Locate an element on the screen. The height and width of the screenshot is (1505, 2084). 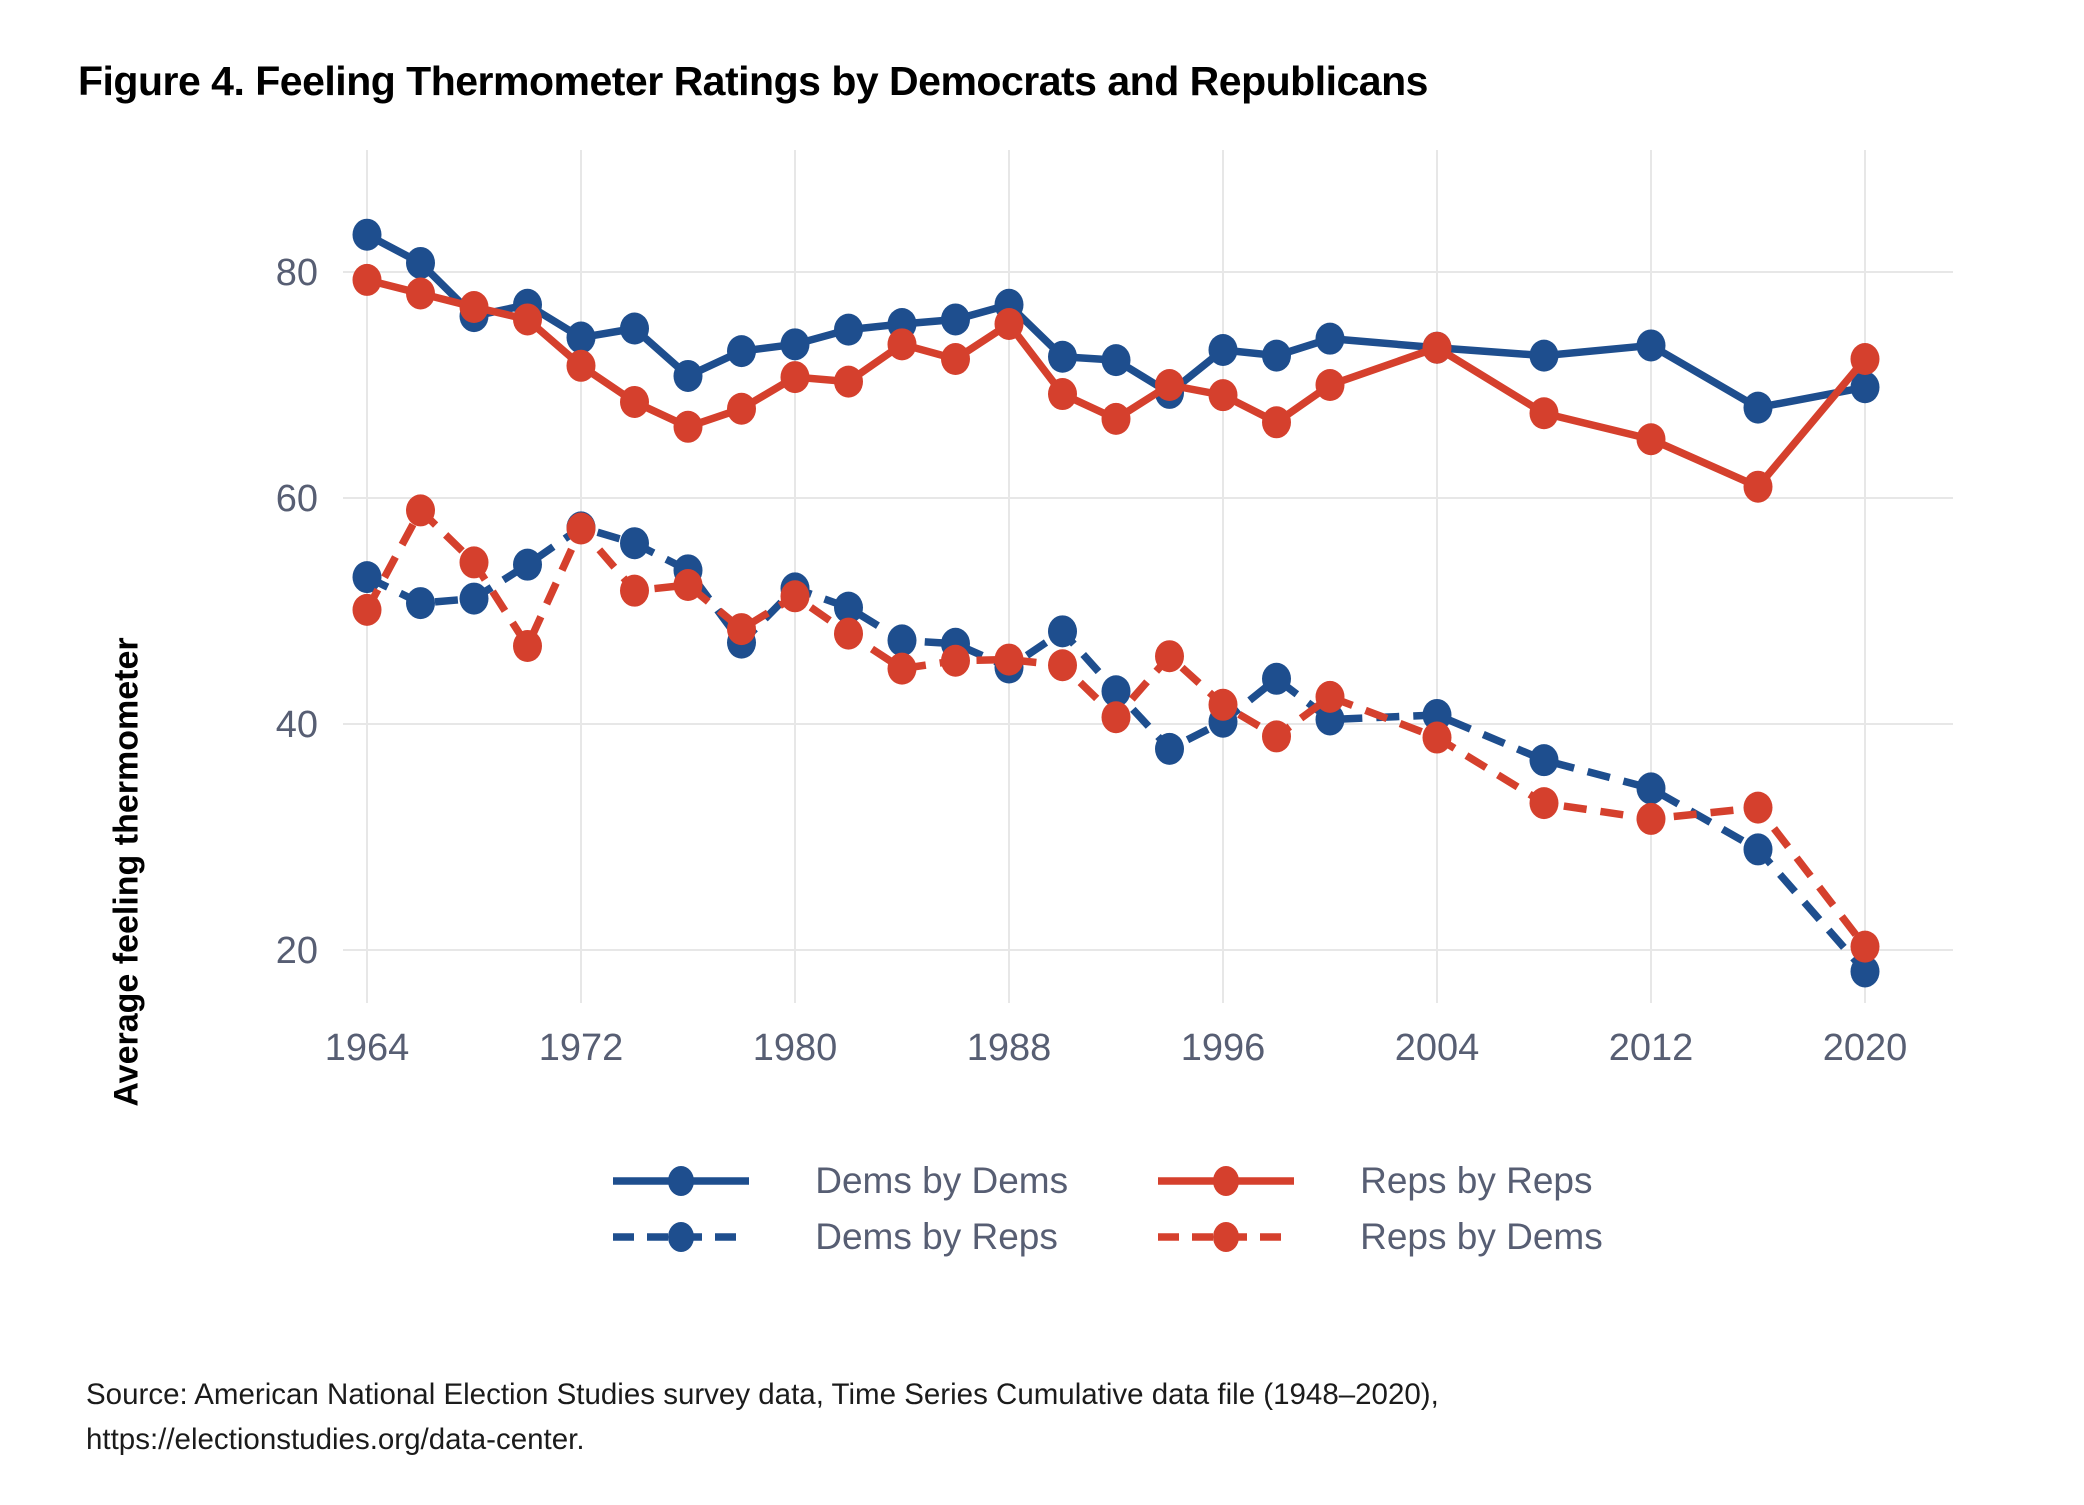
legend-grid: Dems by Dems Reps by Reps Dems by Reps is located at coordinates (1107, 1209).